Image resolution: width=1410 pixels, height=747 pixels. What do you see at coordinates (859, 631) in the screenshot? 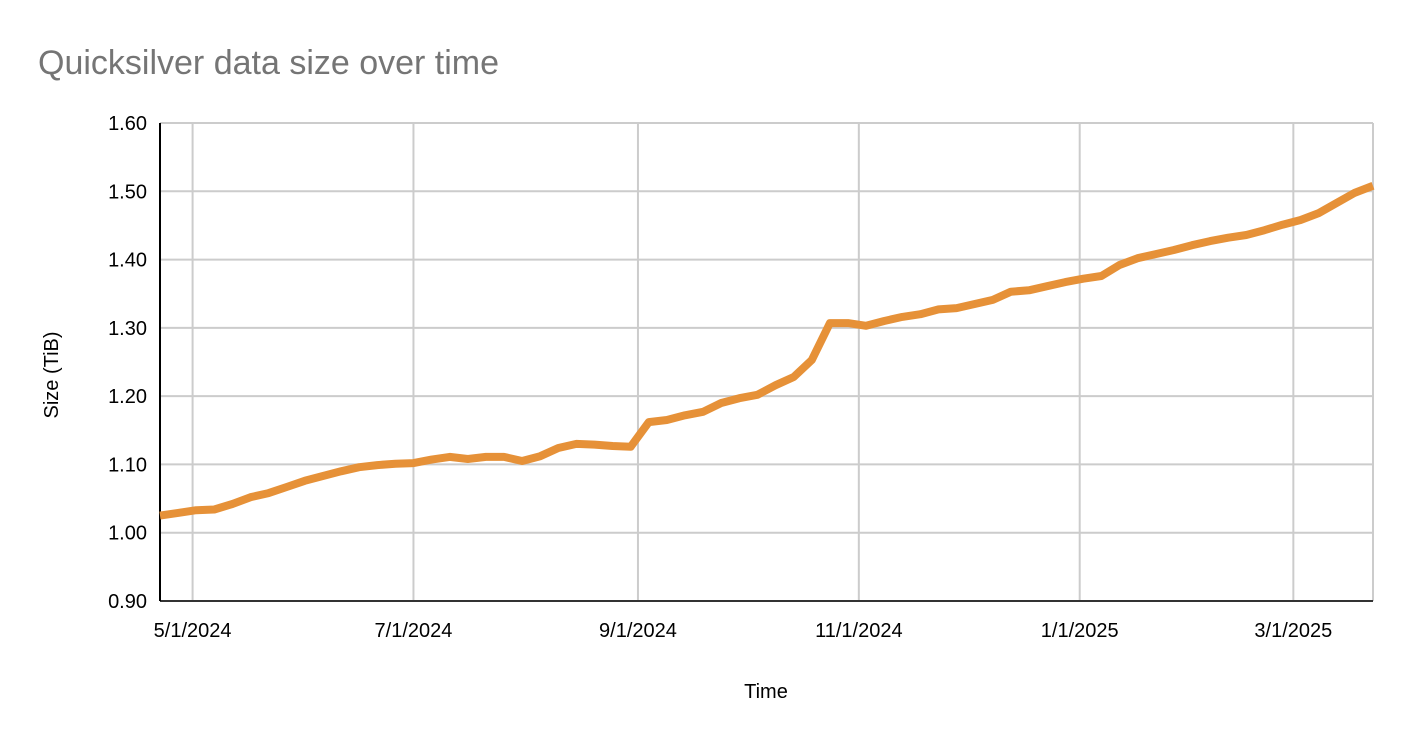
I see `x-tick-label: 11/1/2024` at bounding box center [859, 631].